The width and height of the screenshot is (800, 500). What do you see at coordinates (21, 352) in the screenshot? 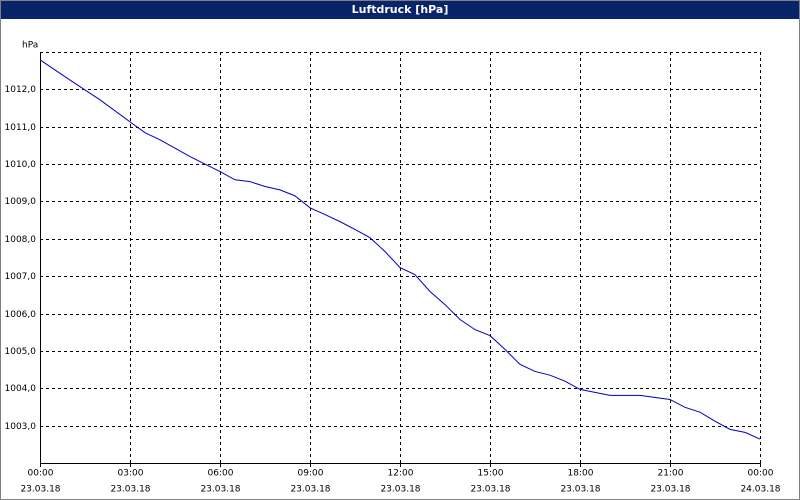
I see `y-tick-label: 1005,0` at bounding box center [21, 352].